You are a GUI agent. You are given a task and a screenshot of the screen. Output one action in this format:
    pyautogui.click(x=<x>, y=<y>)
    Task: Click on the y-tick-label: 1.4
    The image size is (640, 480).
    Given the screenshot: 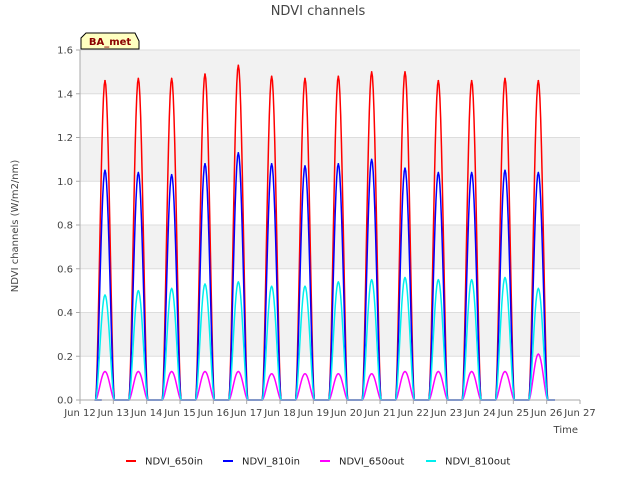 What is the action you would take?
    pyautogui.click(x=65, y=94)
    